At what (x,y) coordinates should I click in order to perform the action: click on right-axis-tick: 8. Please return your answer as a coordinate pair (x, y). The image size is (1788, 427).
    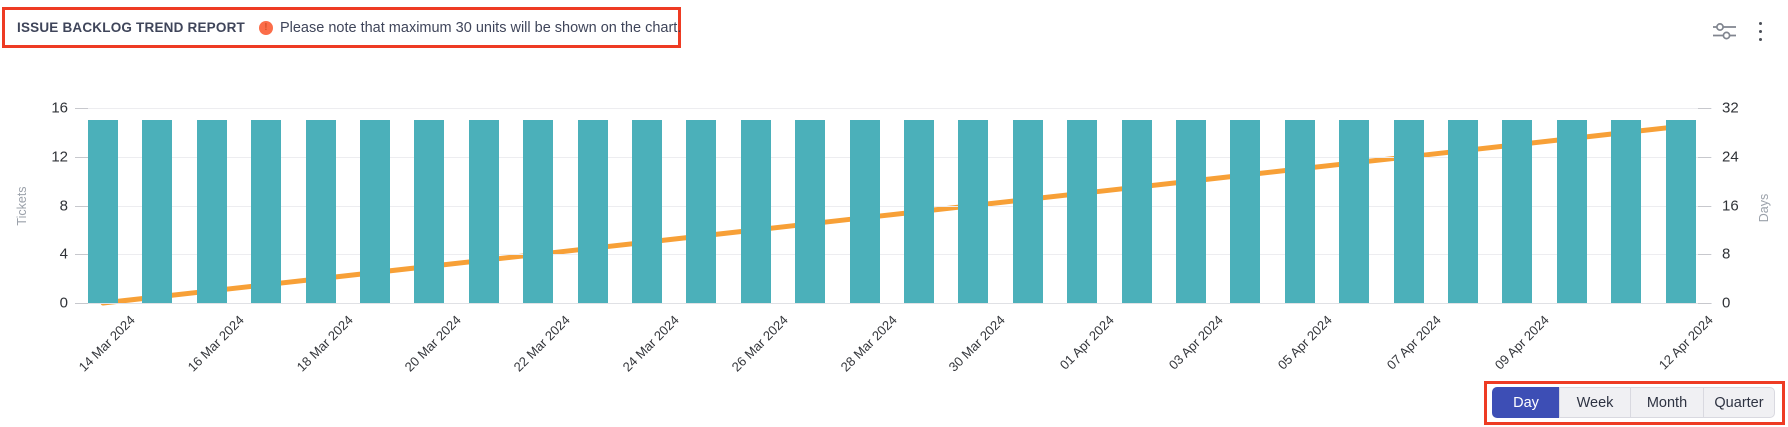
    Looking at the image, I should click on (1726, 254).